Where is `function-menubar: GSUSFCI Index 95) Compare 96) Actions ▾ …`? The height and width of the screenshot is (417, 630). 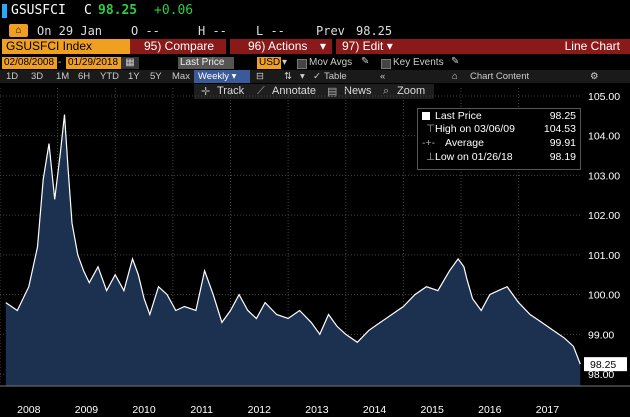 function-menubar: GSUSFCI Index 95) Compare 96) Actions ▾ … is located at coordinates (315, 47).